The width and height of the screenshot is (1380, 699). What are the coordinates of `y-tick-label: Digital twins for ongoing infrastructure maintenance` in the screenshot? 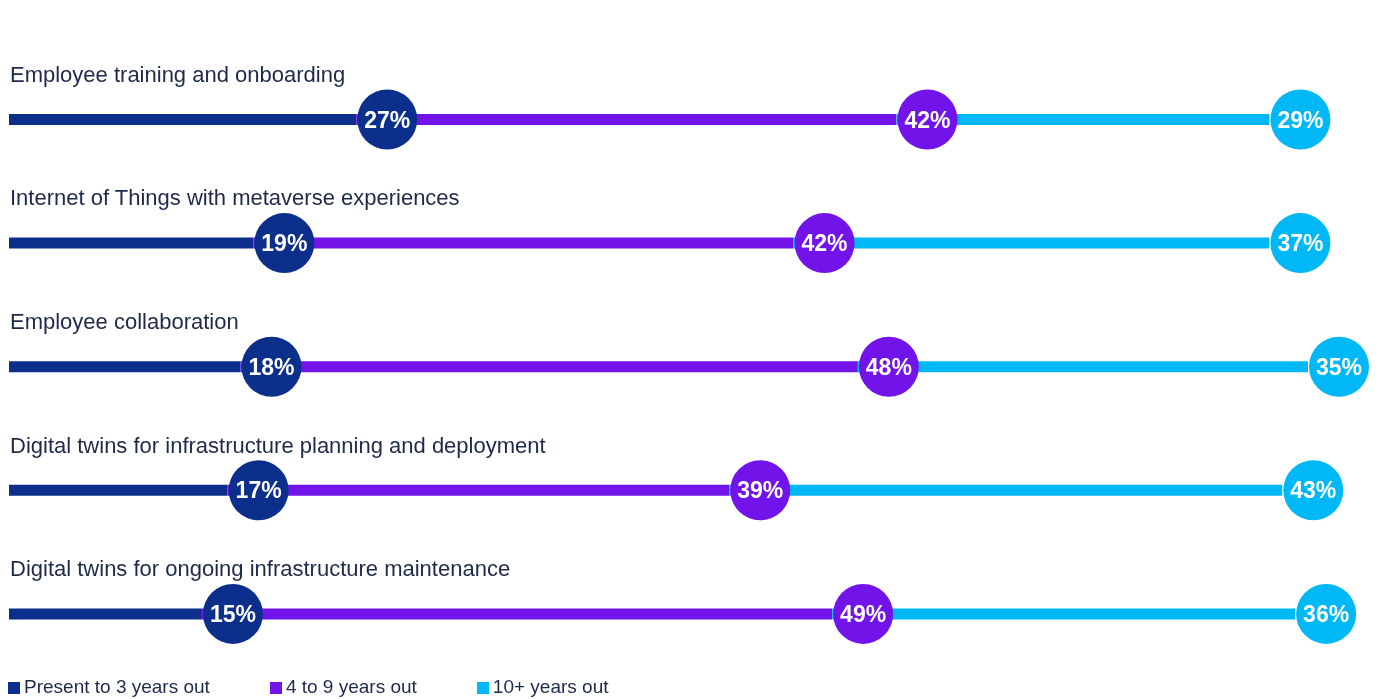 It's located at (260, 569).